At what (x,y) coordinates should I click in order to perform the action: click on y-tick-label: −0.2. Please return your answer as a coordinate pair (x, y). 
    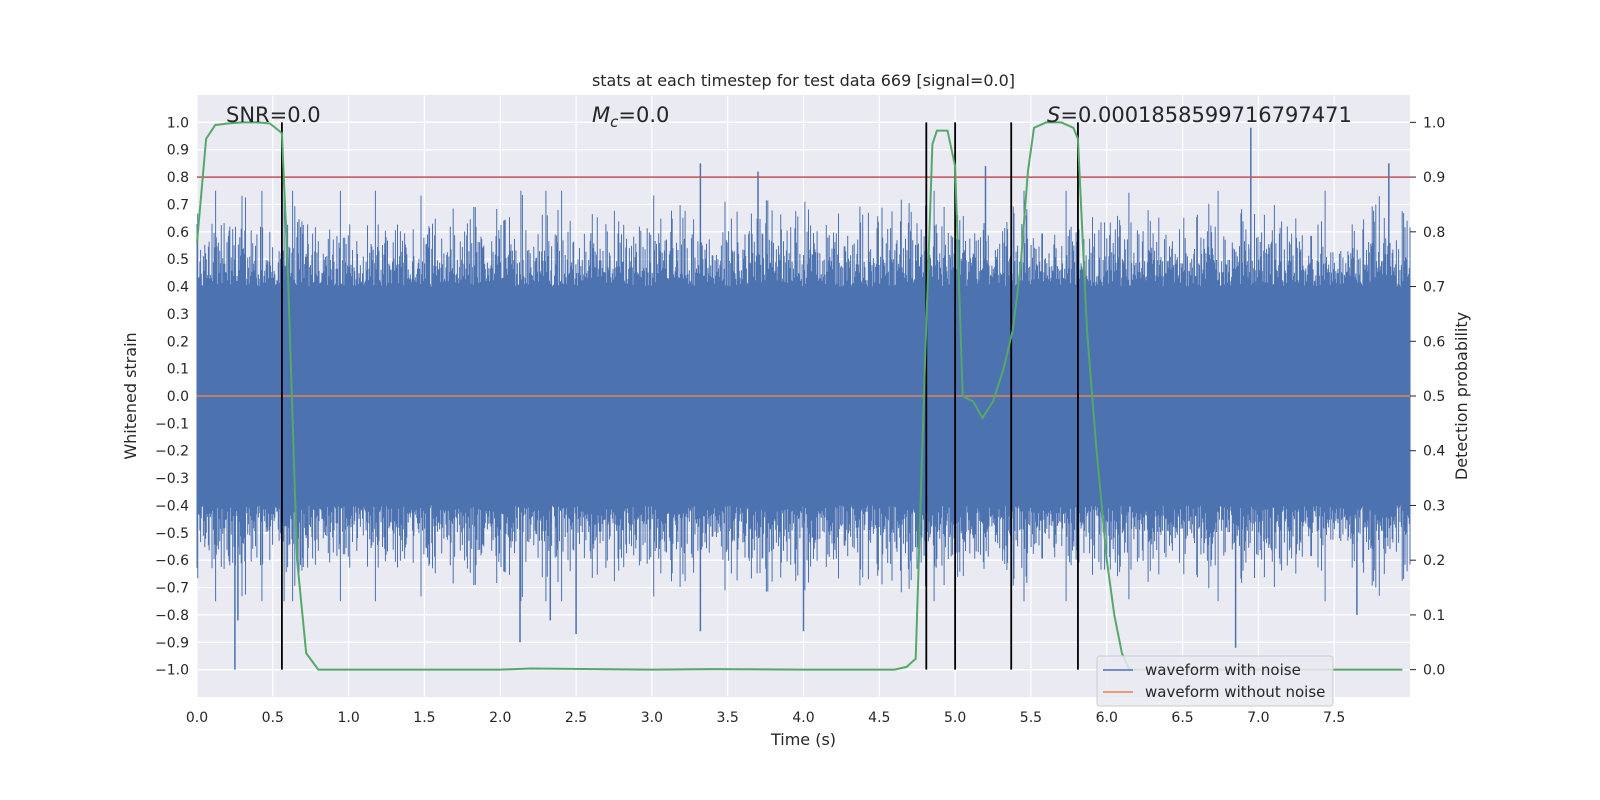
    Looking at the image, I should click on (172, 452).